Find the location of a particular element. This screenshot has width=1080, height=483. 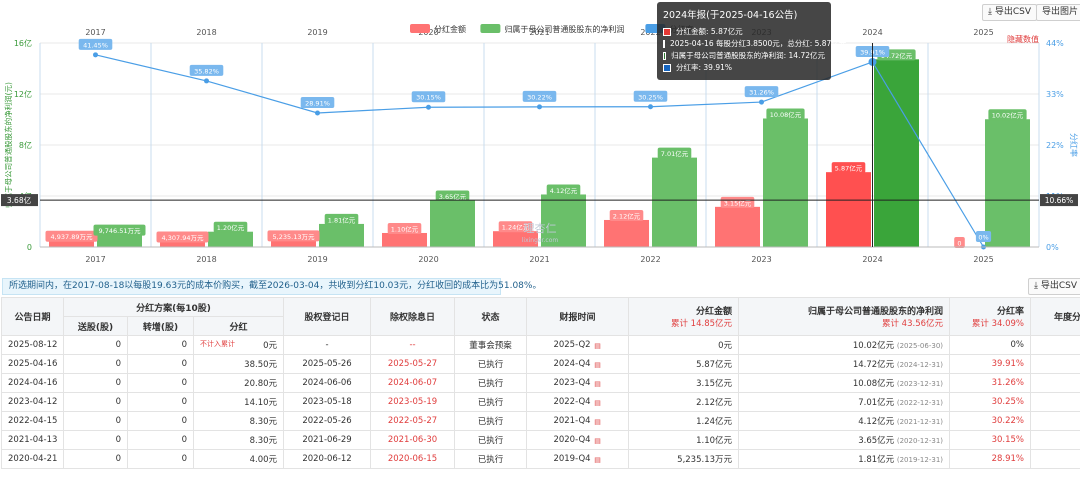

col-send: 送股(股) is located at coordinates (95, 326).